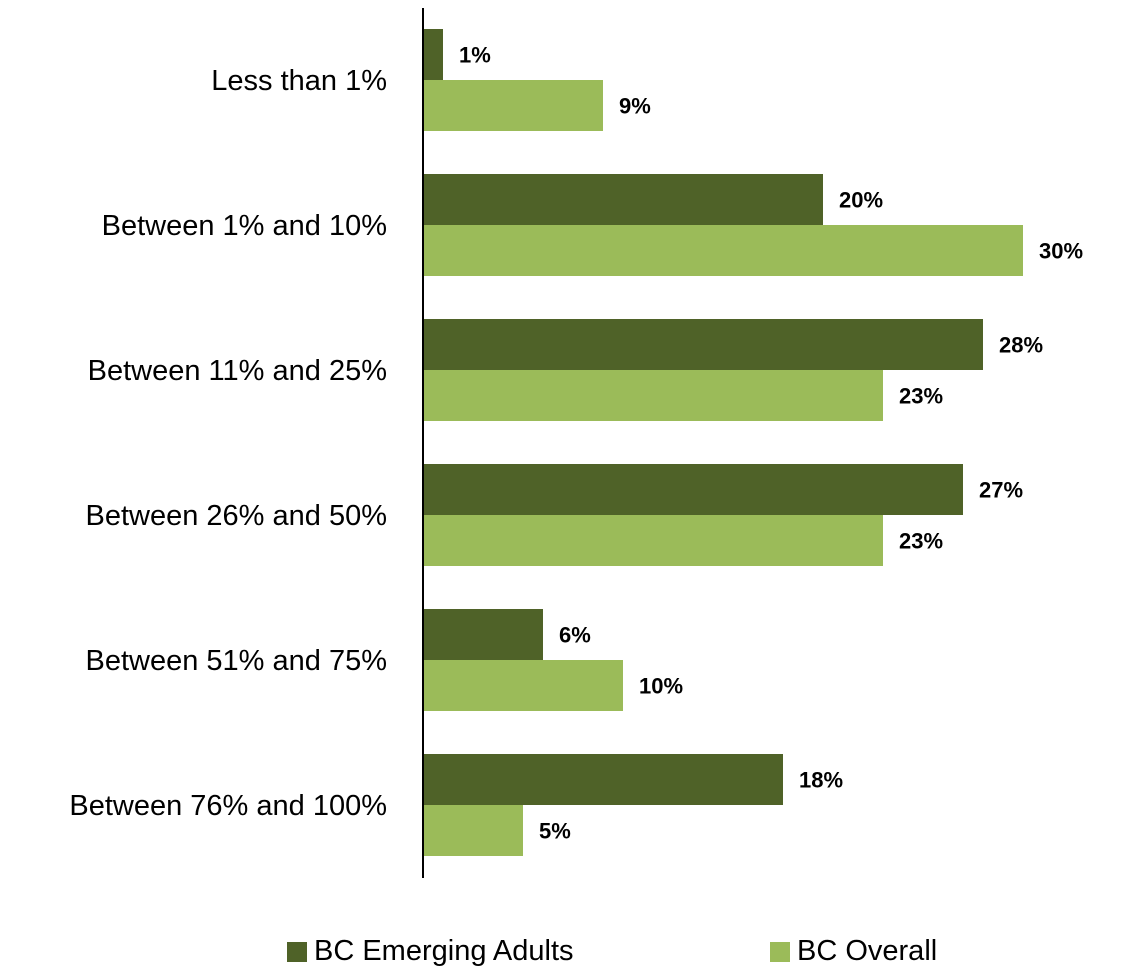 This screenshot has height=975, width=1122. Describe the element at coordinates (780, 951) in the screenshot. I see `legend-swatch-overall` at that location.